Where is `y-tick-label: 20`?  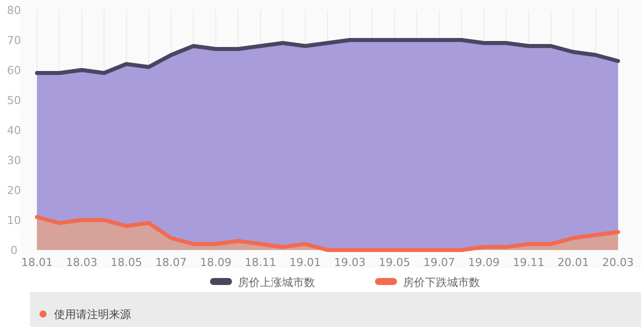 y-tick-label: 20 is located at coordinates (14, 190).